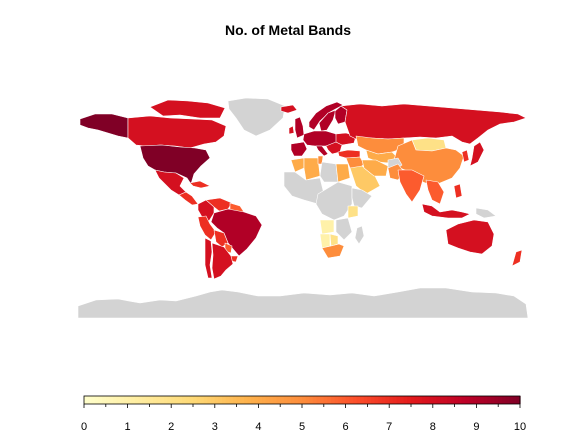 The image size is (576, 432). I want to click on legend-tick-label: 5, so click(302, 426).